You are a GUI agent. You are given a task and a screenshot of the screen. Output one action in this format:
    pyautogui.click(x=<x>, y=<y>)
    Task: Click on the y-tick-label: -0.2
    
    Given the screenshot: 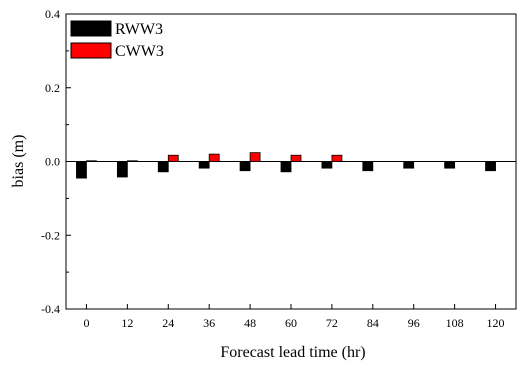 What is the action you would take?
    pyautogui.click(x=50, y=235)
    